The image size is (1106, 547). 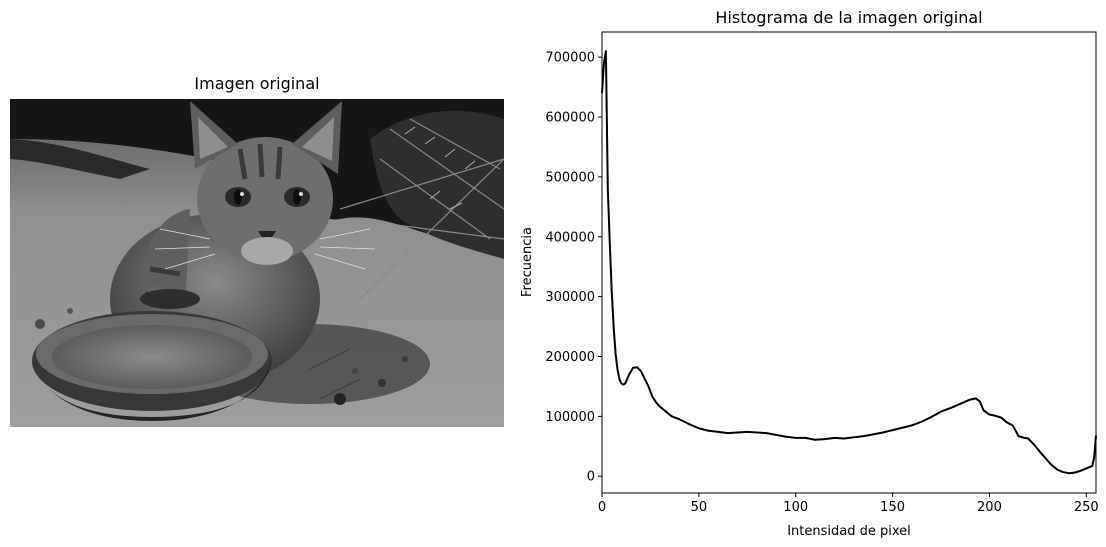 I want to click on x-tick-label: 100, so click(x=795, y=507).